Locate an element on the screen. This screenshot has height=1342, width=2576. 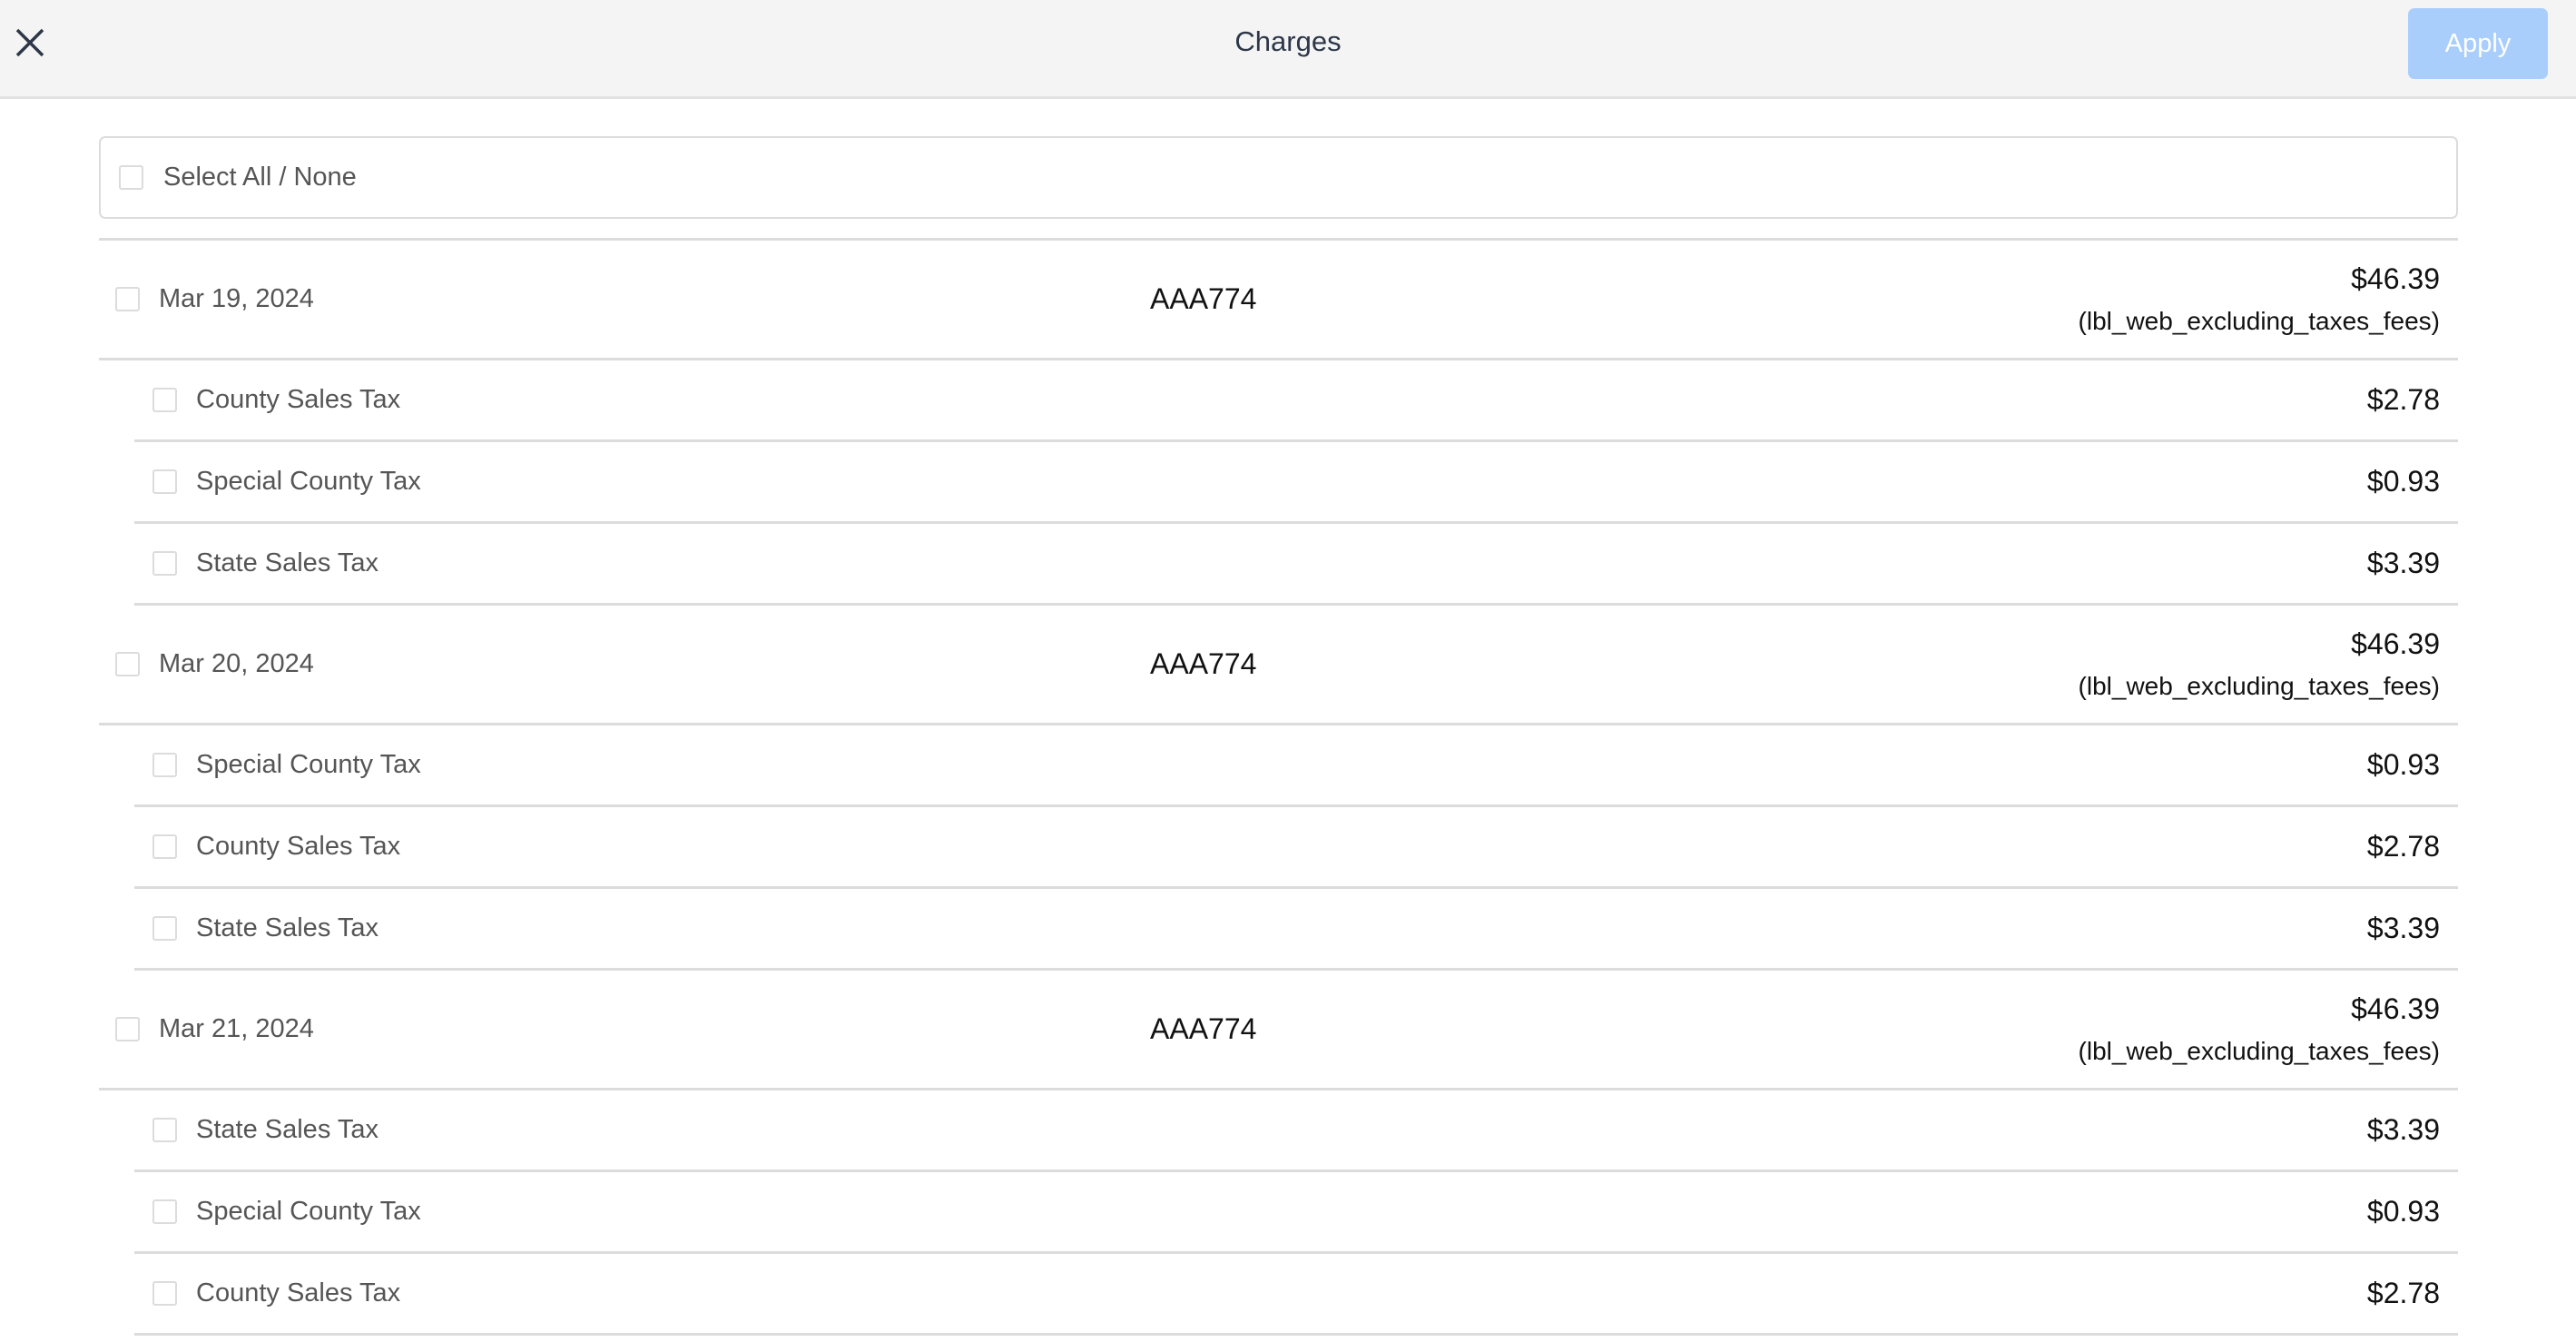
select-all-label: Select All / None is located at coordinates (260, 178).